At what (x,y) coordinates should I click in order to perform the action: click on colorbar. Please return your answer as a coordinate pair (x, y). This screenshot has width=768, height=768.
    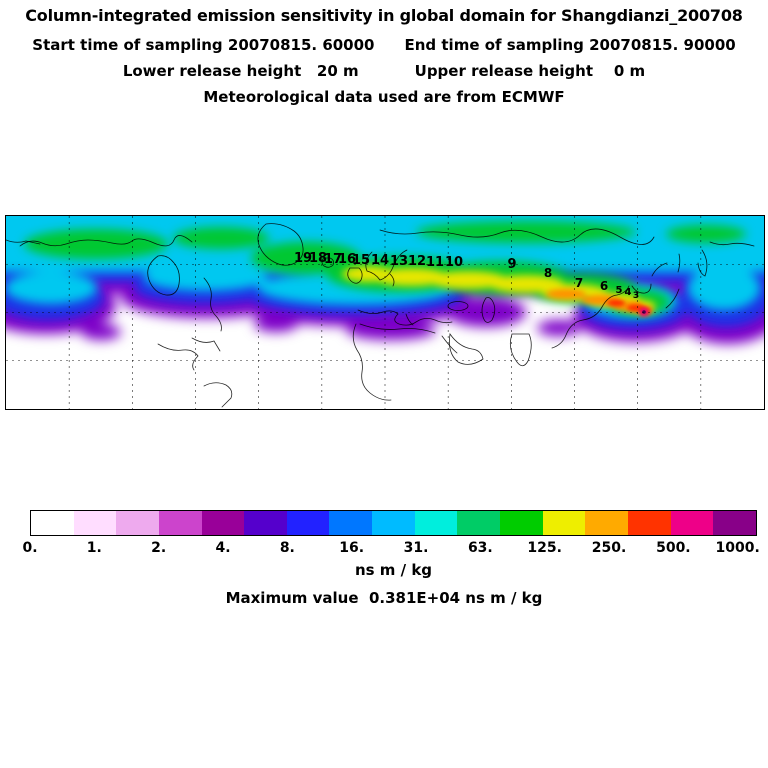
    Looking at the image, I should click on (393, 523).